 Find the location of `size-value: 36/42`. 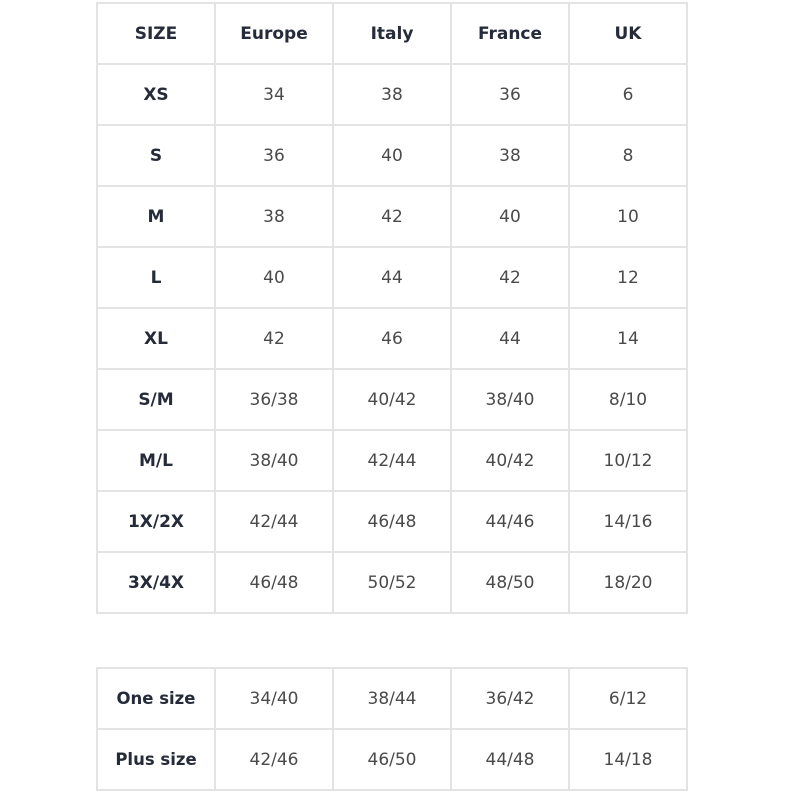

size-value: 36/42 is located at coordinates (510, 698).